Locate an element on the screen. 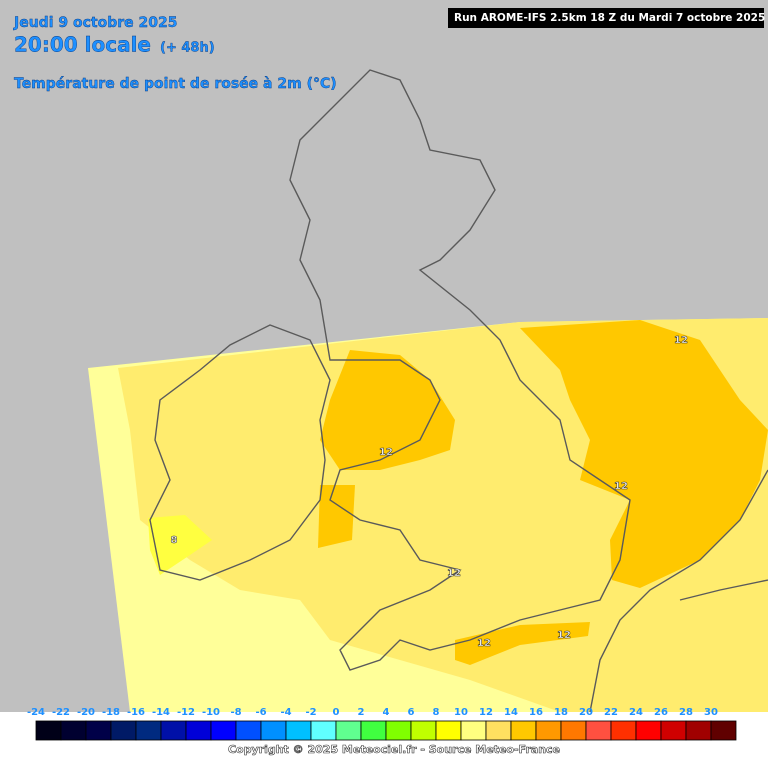 The height and width of the screenshot is (772, 768). colorbar-label: 30 is located at coordinates (711, 712).